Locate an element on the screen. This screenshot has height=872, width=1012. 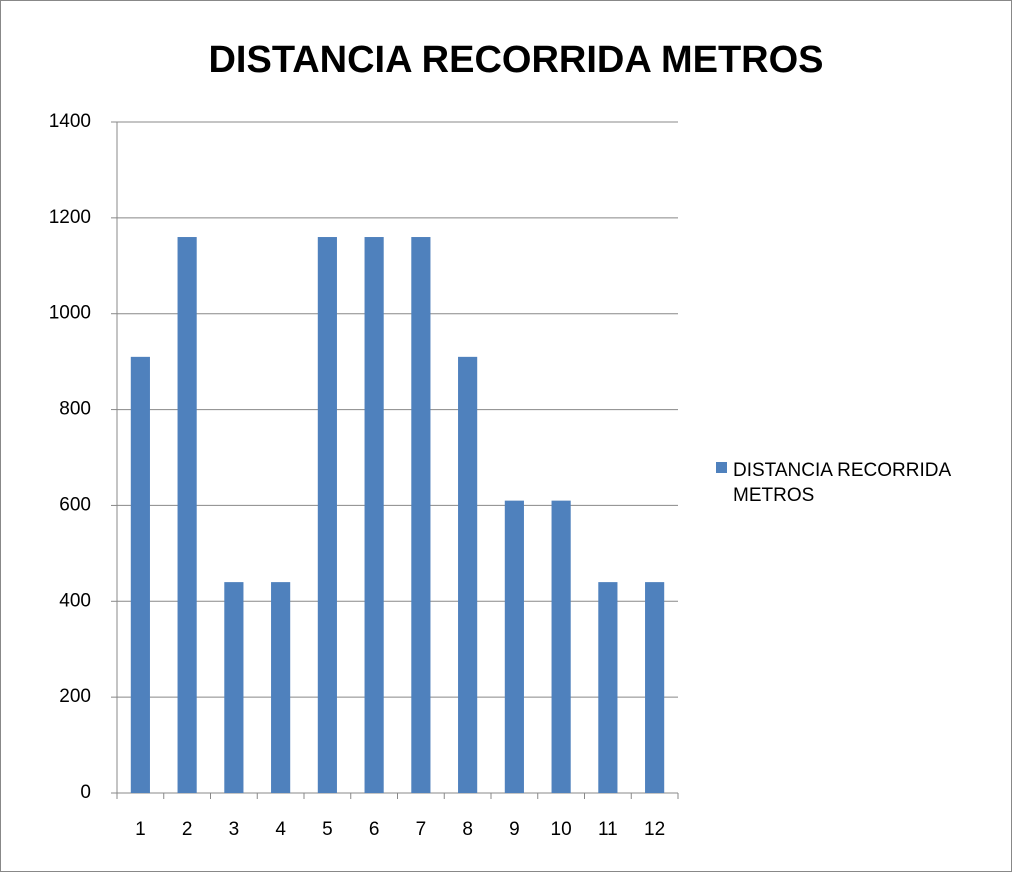
x-tick-label: 1 is located at coordinates (140, 829).